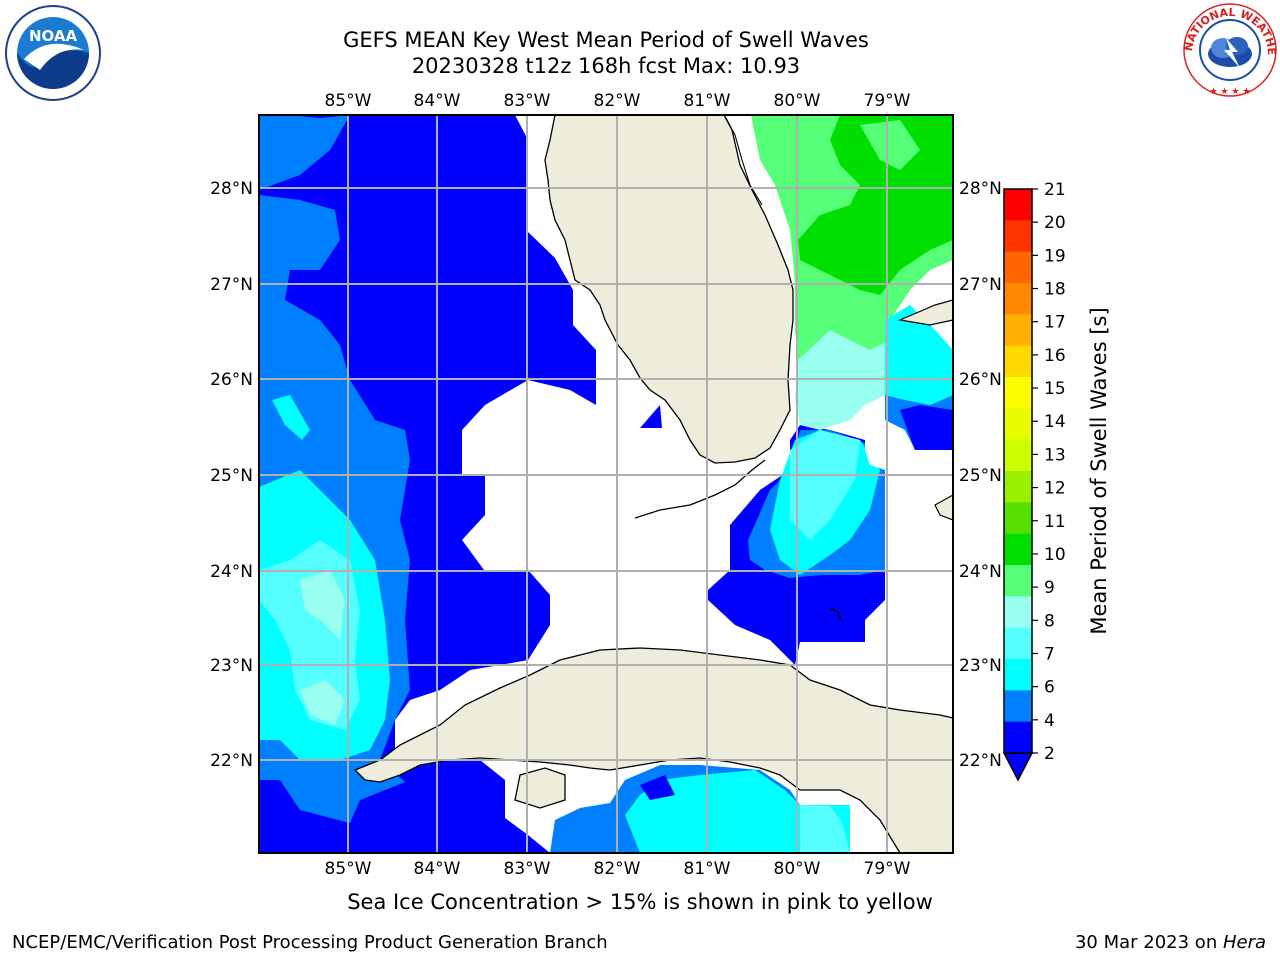 The width and height of the screenshot is (1280, 960). I want to click on colorbar-frame, so click(1018, 471).